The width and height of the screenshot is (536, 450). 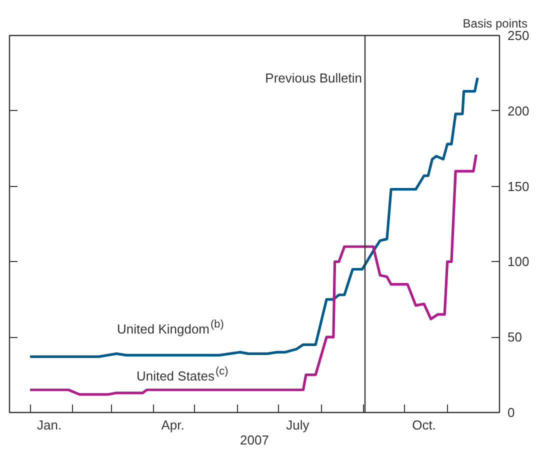 What do you see at coordinates (519, 110) in the screenshot?
I see `y-tick-label: 200` at bounding box center [519, 110].